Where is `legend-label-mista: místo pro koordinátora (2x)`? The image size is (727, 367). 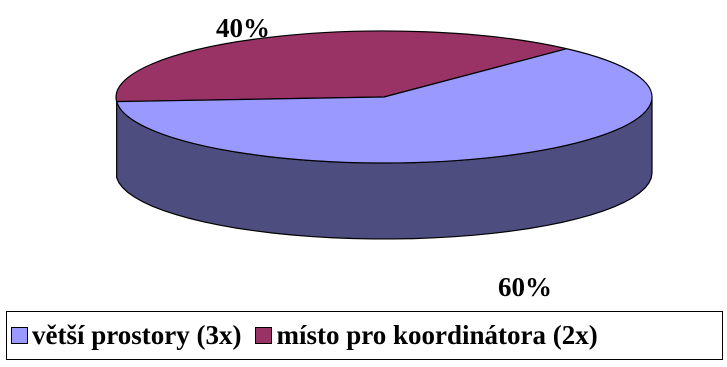
legend-label-mista: místo pro koordinátora (2x) is located at coordinates (437, 335).